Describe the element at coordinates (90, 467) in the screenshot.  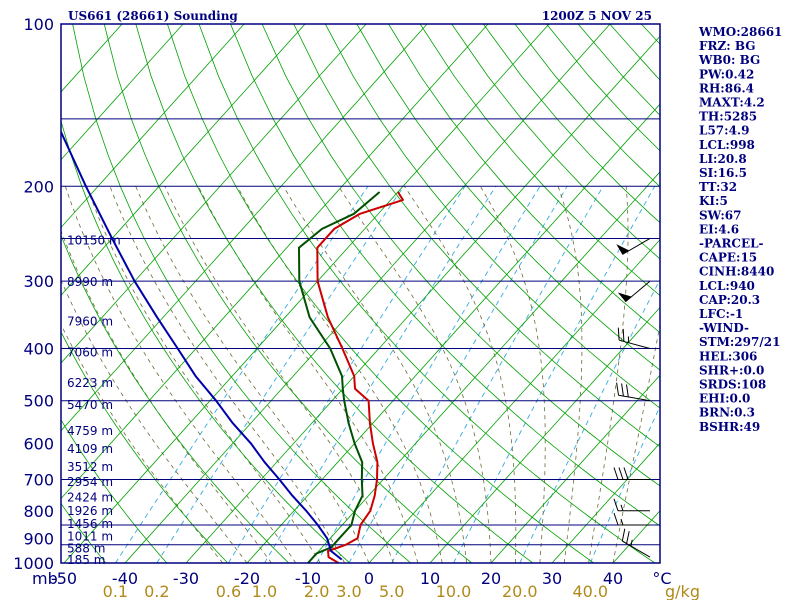
I see `height-label: 3512 m` at that location.